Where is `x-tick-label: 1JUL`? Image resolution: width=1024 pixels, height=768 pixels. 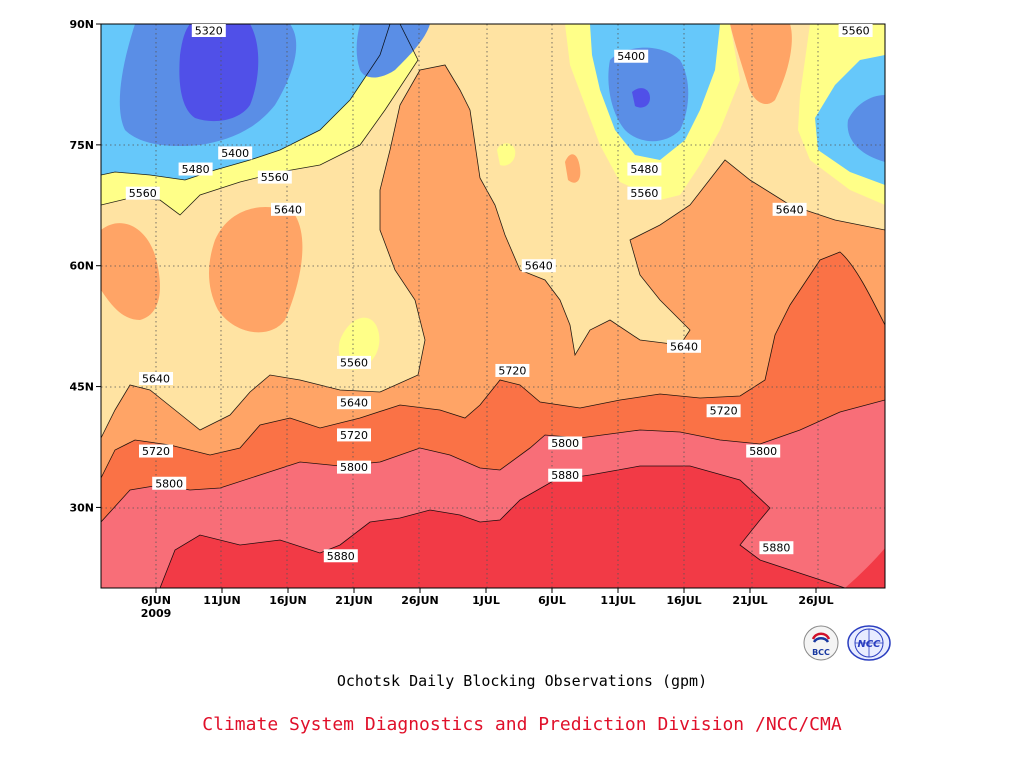
x-tick-label: 1JUL is located at coordinates (486, 600).